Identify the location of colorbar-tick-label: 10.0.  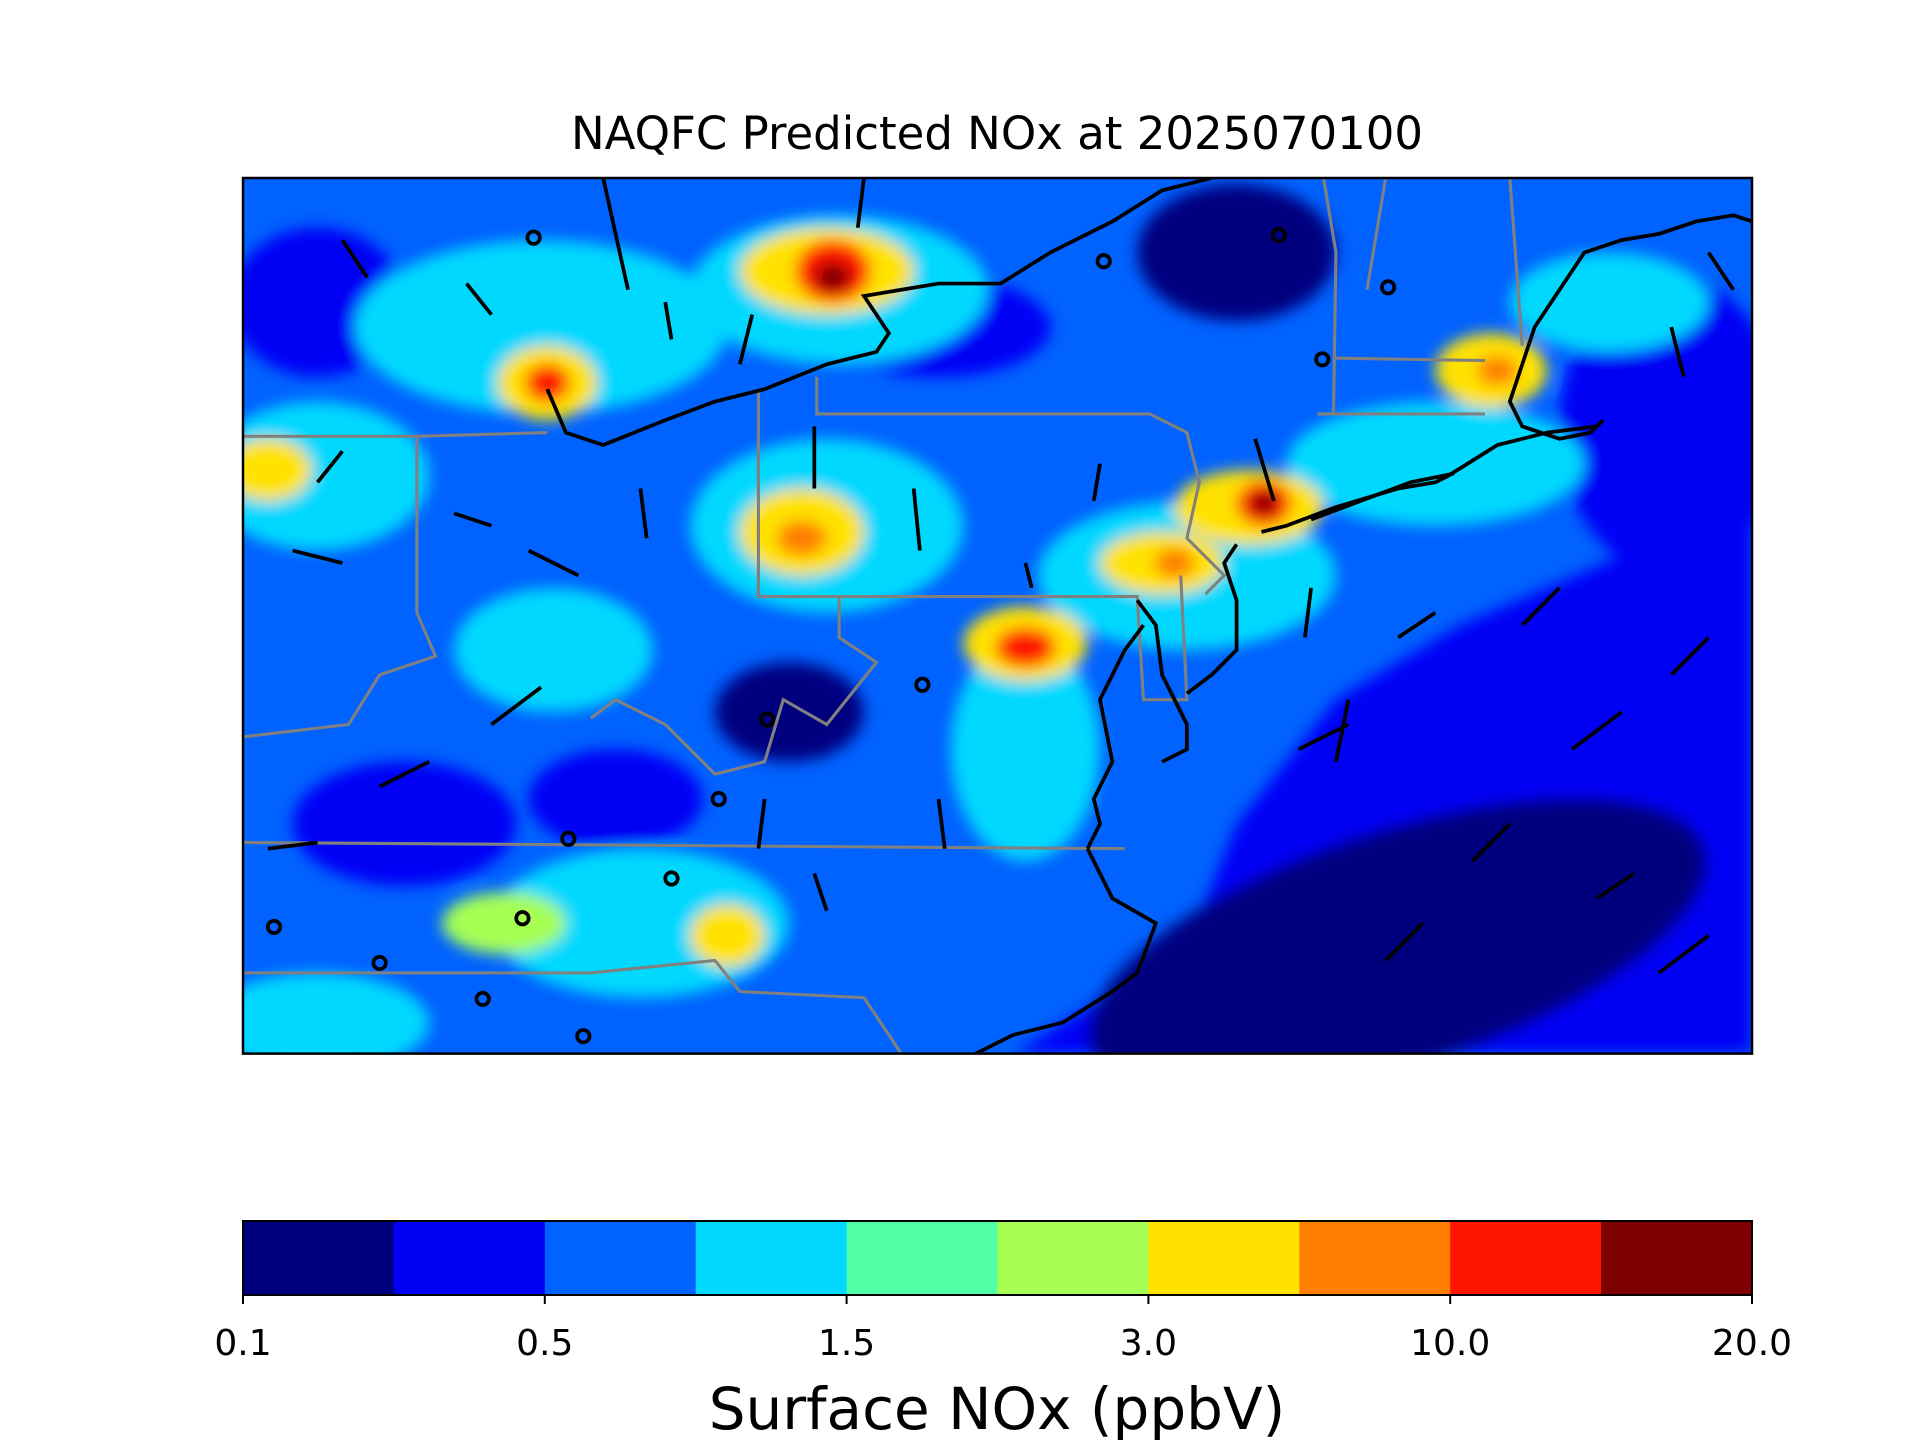
(1450, 1343).